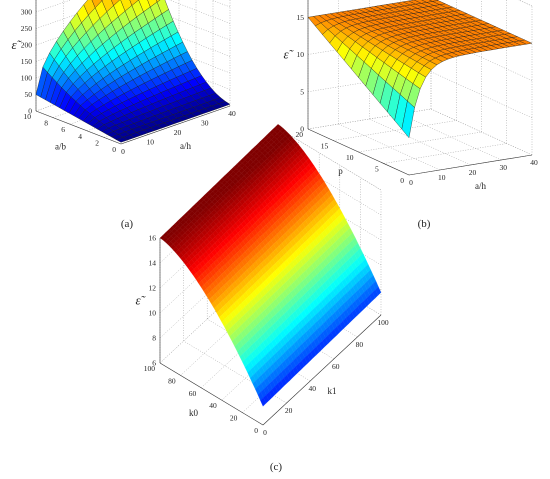 This screenshot has width=550, height=479. I want to click on z-tick-label: 200, so click(27, 45).